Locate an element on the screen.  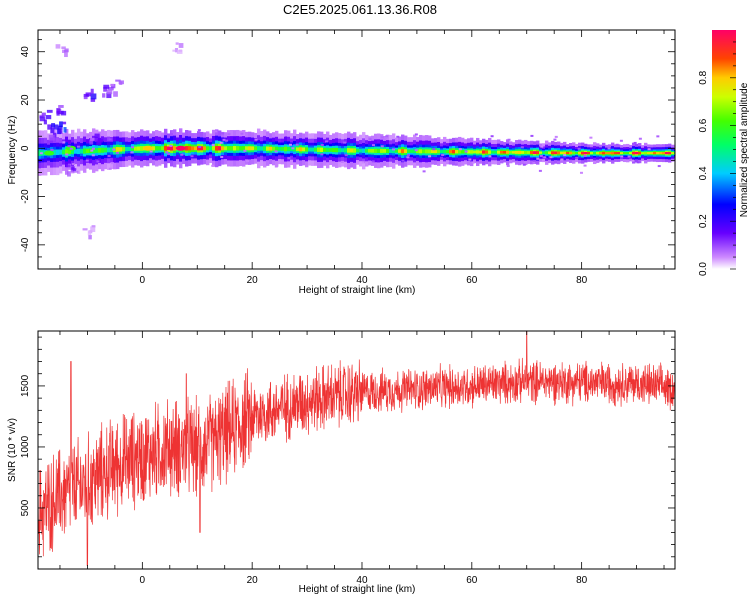
snr-y-tick-label: 1500 is located at coordinates (25, 385).